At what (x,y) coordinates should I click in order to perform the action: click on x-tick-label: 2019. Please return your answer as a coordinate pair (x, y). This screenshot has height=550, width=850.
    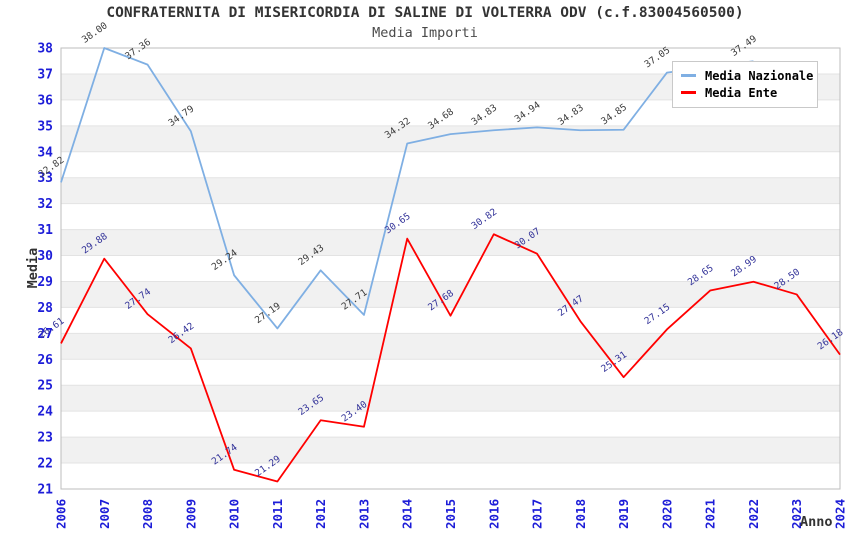
    Looking at the image, I should click on (623, 514).